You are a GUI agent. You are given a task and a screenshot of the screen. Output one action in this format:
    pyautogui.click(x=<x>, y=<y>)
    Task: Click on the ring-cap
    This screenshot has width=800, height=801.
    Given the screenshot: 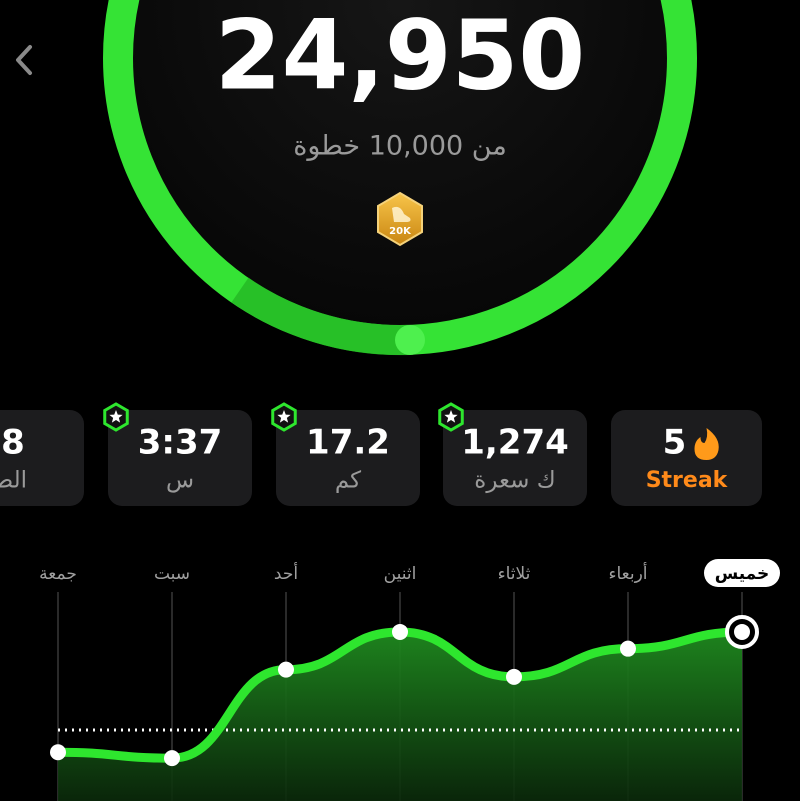 What is the action you would take?
    pyautogui.click(x=410, y=340)
    